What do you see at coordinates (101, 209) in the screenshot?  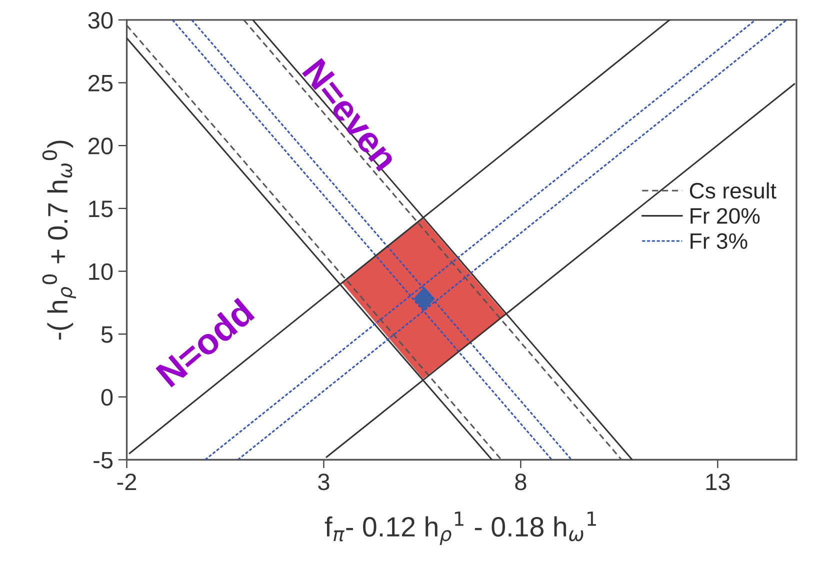 I see `y-tick-label: 15` at bounding box center [101, 209].